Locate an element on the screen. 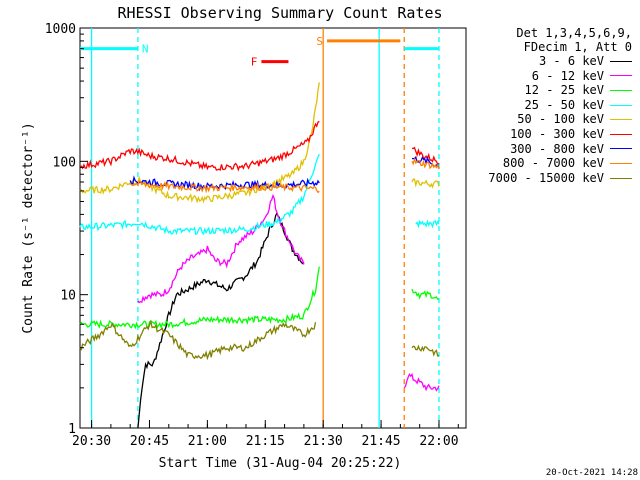 Image resolution: width=640 pixels, height=480 pixels. legend-item-3: 25 - 50 keV is located at coordinates (547, 105).